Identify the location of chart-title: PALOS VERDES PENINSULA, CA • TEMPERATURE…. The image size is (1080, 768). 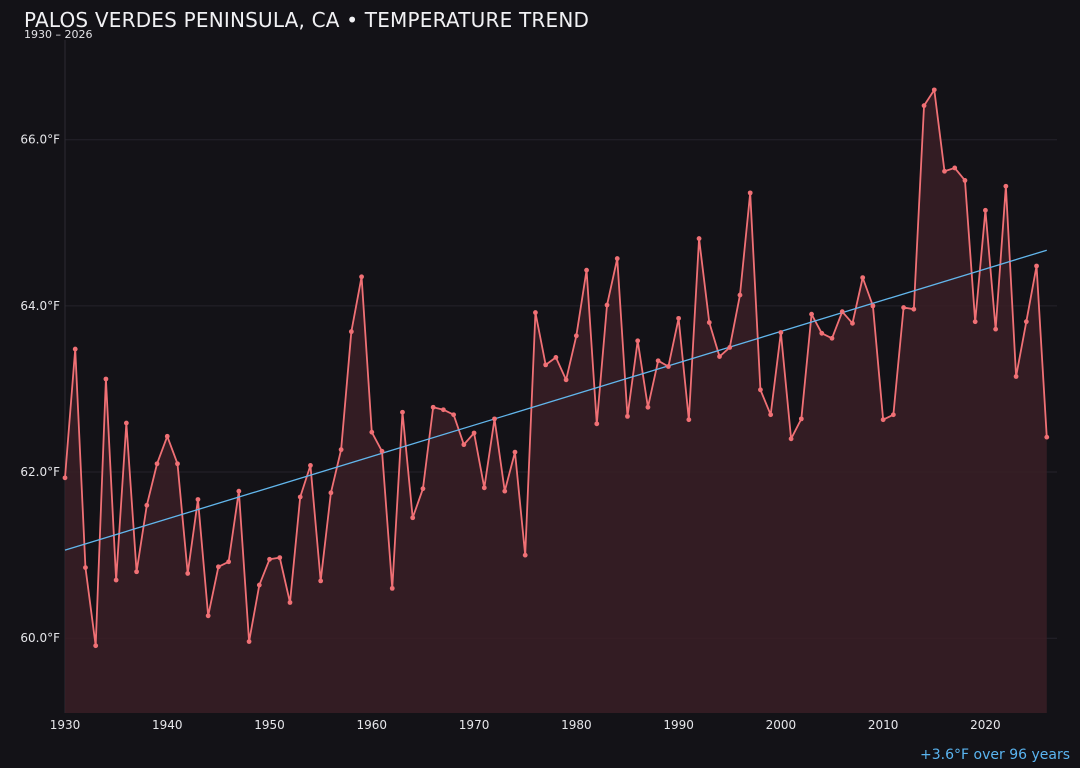
(307, 20).